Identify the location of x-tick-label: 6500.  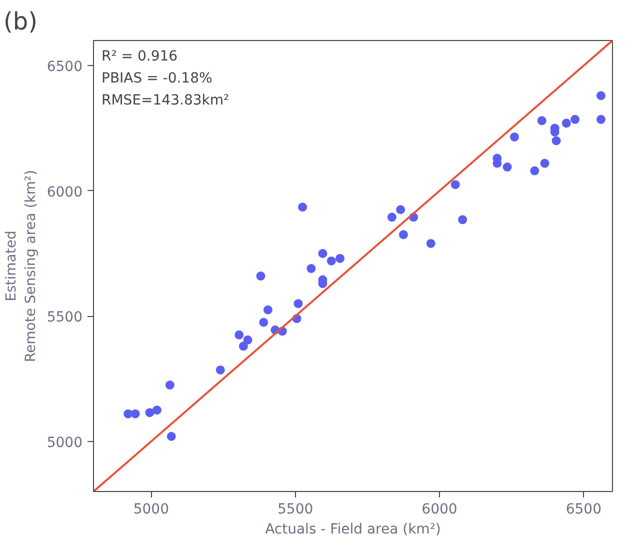
(584, 510).